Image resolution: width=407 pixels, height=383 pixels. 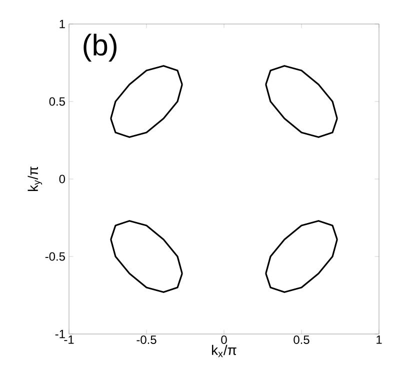 What do you see at coordinates (62, 179) in the screenshot?
I see `y-tick-label: 0` at bounding box center [62, 179].